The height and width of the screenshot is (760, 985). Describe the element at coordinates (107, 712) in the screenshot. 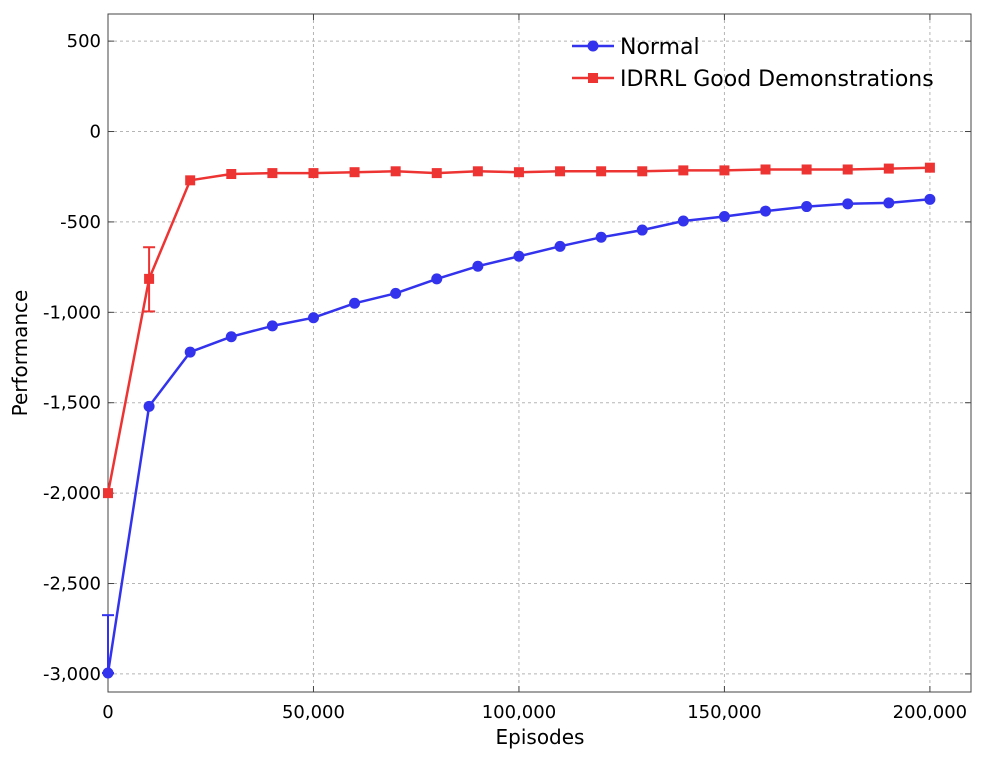

I see `x-tick-label: 0` at that location.